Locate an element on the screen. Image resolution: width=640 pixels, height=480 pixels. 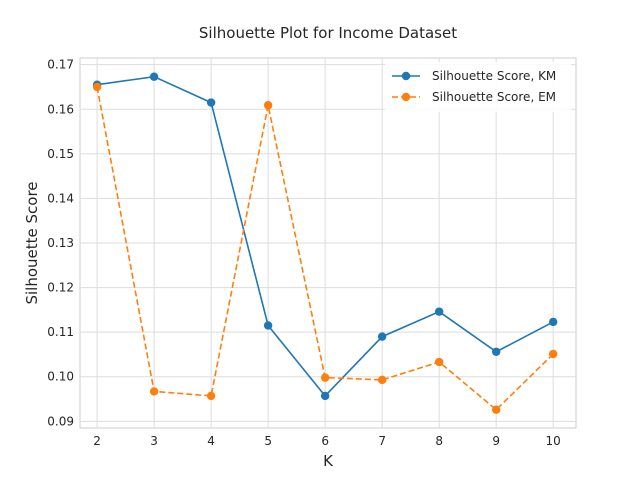
chart-title: Silhouette Plot for Income Dataset is located at coordinates (328, 33).